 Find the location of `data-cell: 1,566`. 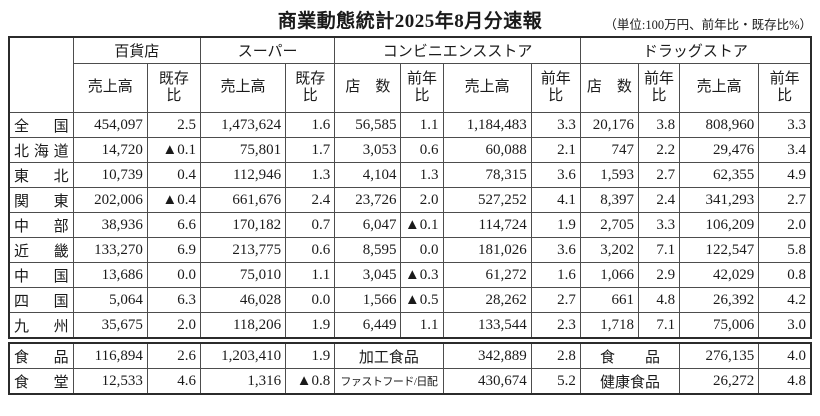

data-cell: 1,566 is located at coordinates (368, 300).